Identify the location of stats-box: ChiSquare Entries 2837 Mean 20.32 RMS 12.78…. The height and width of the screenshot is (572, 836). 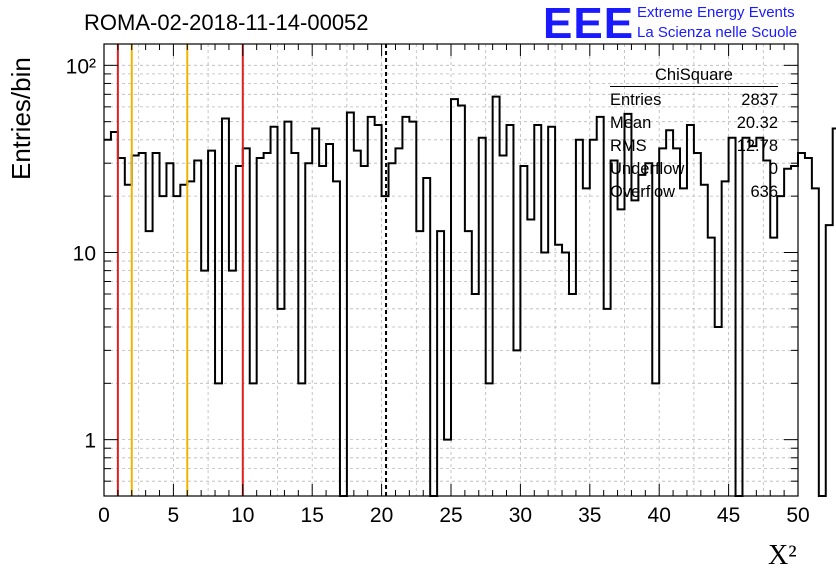
(694, 135).